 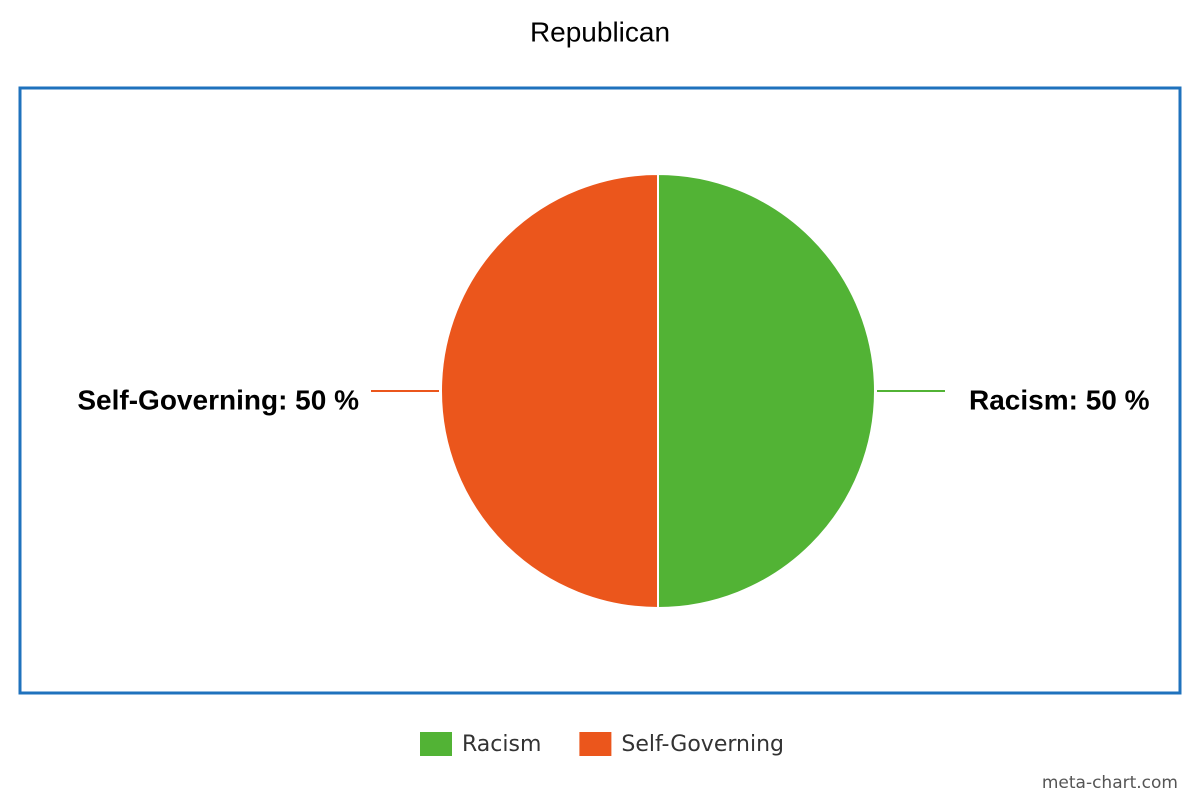 I want to click on legend-label: Racism, so click(x=501, y=744).